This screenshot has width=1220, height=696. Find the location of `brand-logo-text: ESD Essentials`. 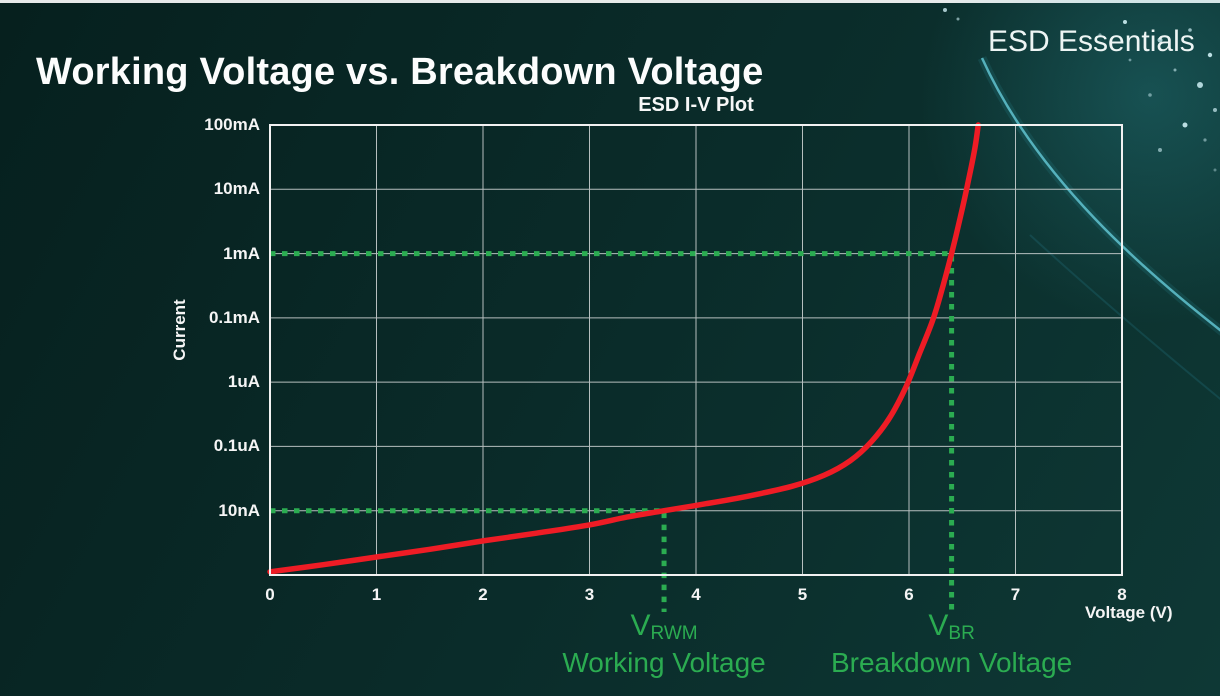

brand-logo-text: ESD Essentials is located at coordinates (1091, 41).